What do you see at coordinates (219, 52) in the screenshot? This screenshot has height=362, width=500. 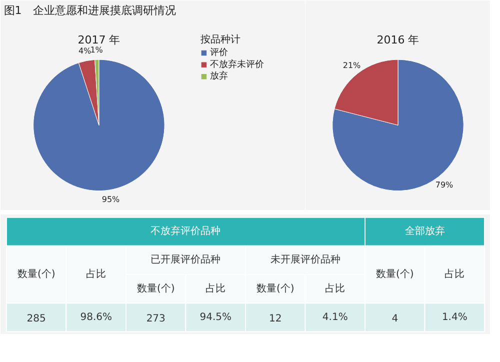 I see `legend-label: 评价` at bounding box center [219, 52].